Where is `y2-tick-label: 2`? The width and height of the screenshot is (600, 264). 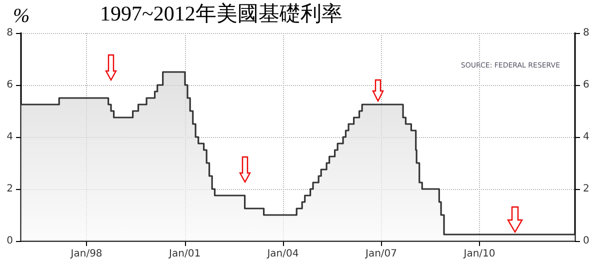 y2-tick-label: 2 is located at coordinates (586, 189).